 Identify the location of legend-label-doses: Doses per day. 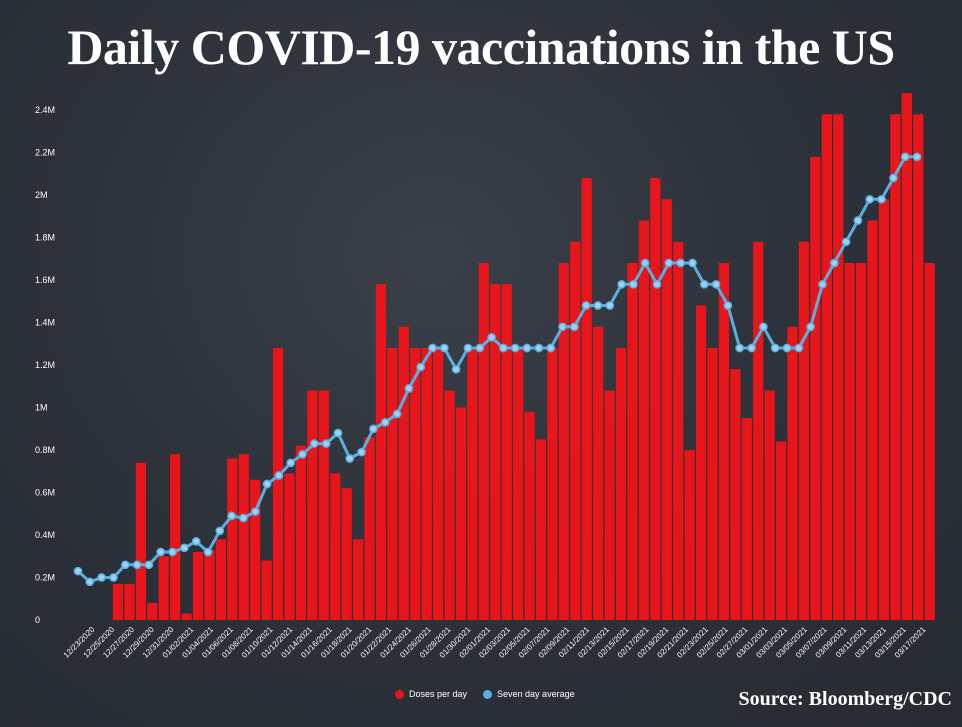
(438, 694).